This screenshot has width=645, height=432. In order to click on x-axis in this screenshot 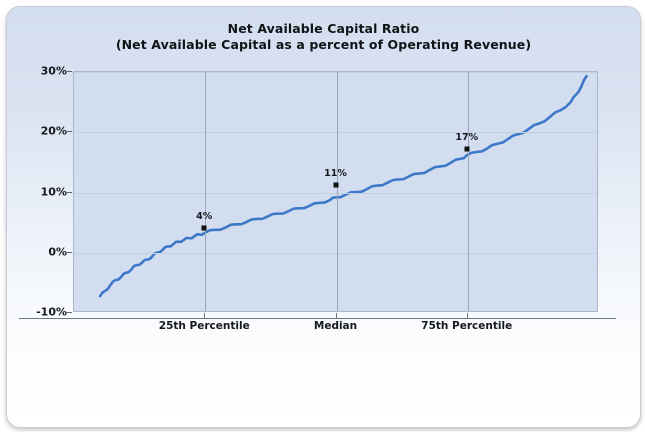, I will do `click(317, 318)`.